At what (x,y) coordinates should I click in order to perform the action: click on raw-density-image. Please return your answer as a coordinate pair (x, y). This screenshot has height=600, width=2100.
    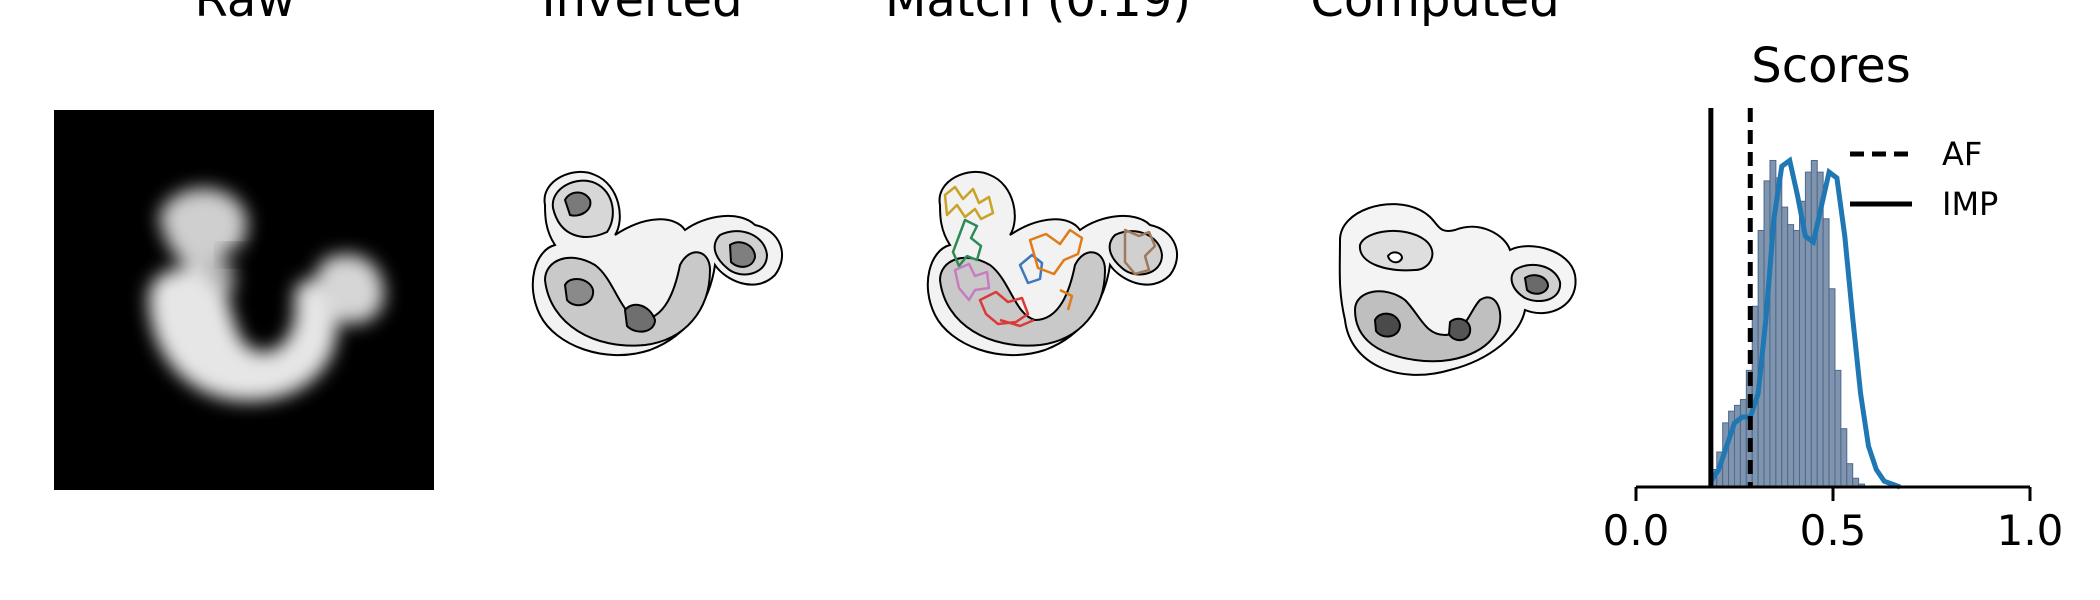
    Looking at the image, I should click on (244, 300).